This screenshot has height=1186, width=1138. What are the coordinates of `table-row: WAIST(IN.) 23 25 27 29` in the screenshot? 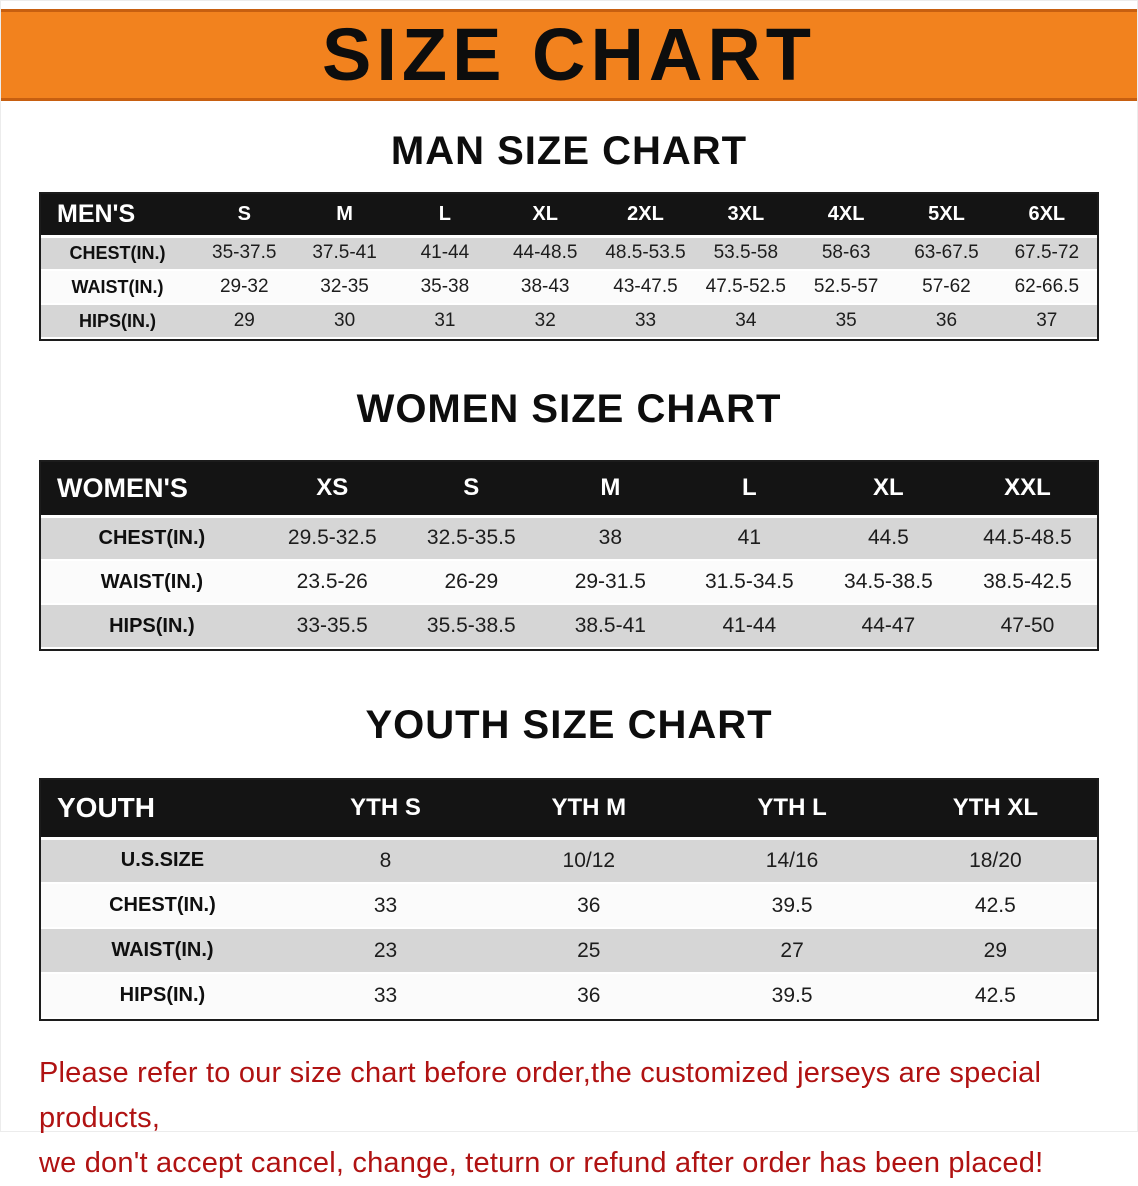 It's located at (569, 951).